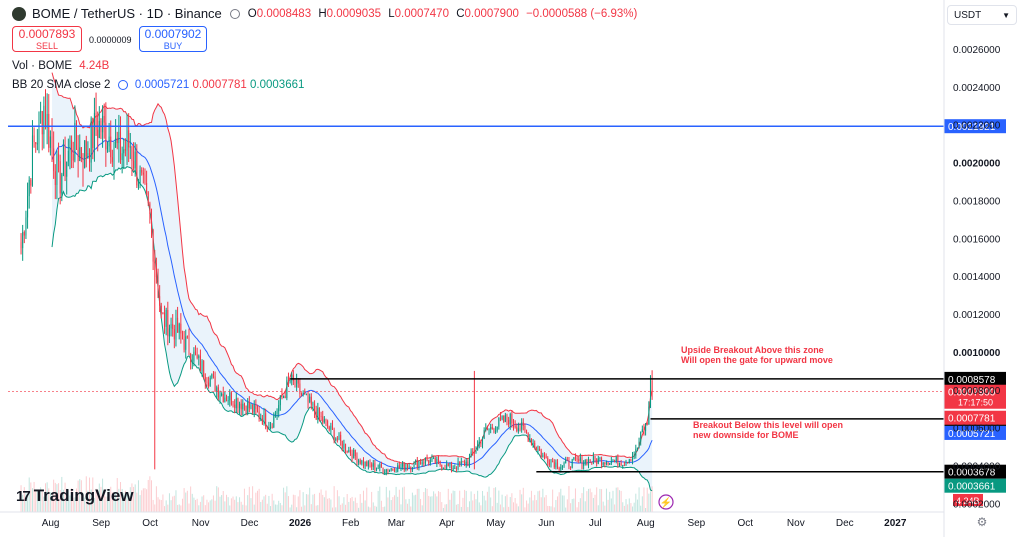 The image size is (1024, 537). Describe the element at coordinates (666, 502) in the screenshot. I see `event-lightning-icon` at that location.